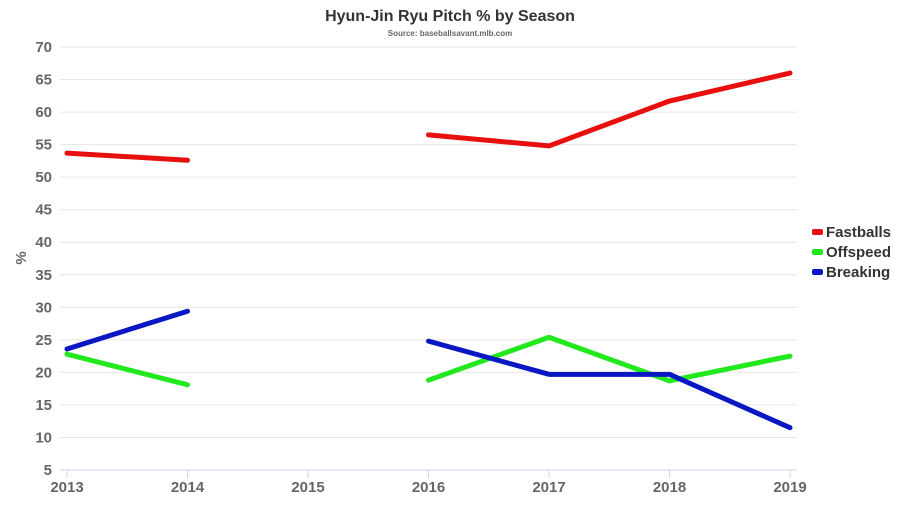  Describe the element at coordinates (858, 232) in the screenshot. I see `legend-item-fastballs: Fastballs` at that location.